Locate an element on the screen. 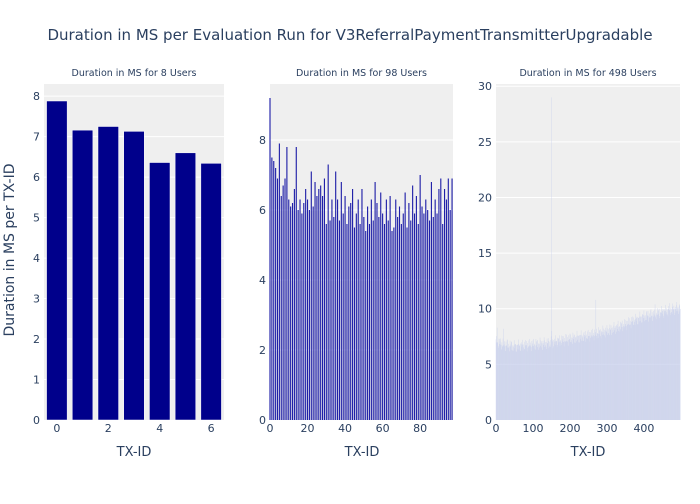 The width and height of the screenshot is (700, 504). y-tick-label-1-4: 4 is located at coordinates (36, 258).